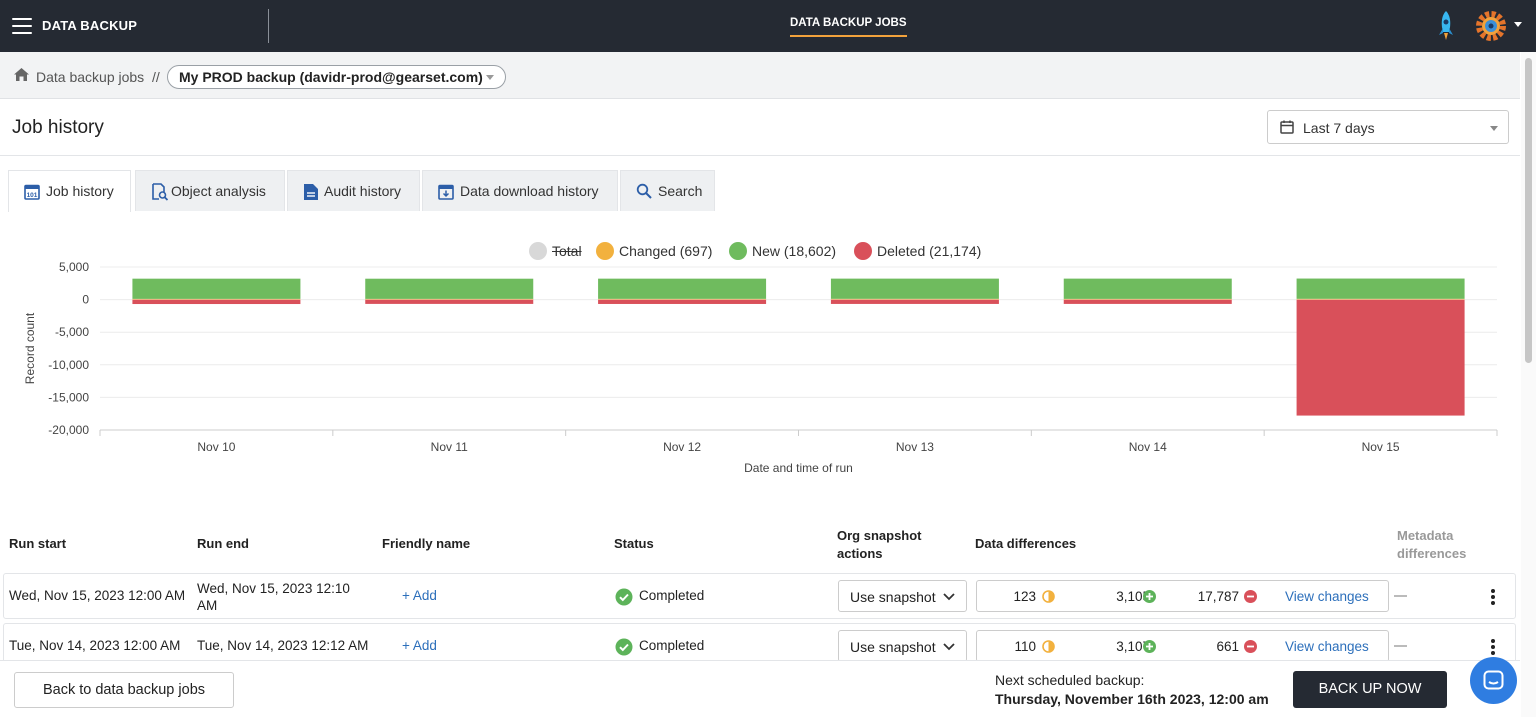  I want to click on back-to-jobs-button: Back to data backup jobs, so click(124, 690).